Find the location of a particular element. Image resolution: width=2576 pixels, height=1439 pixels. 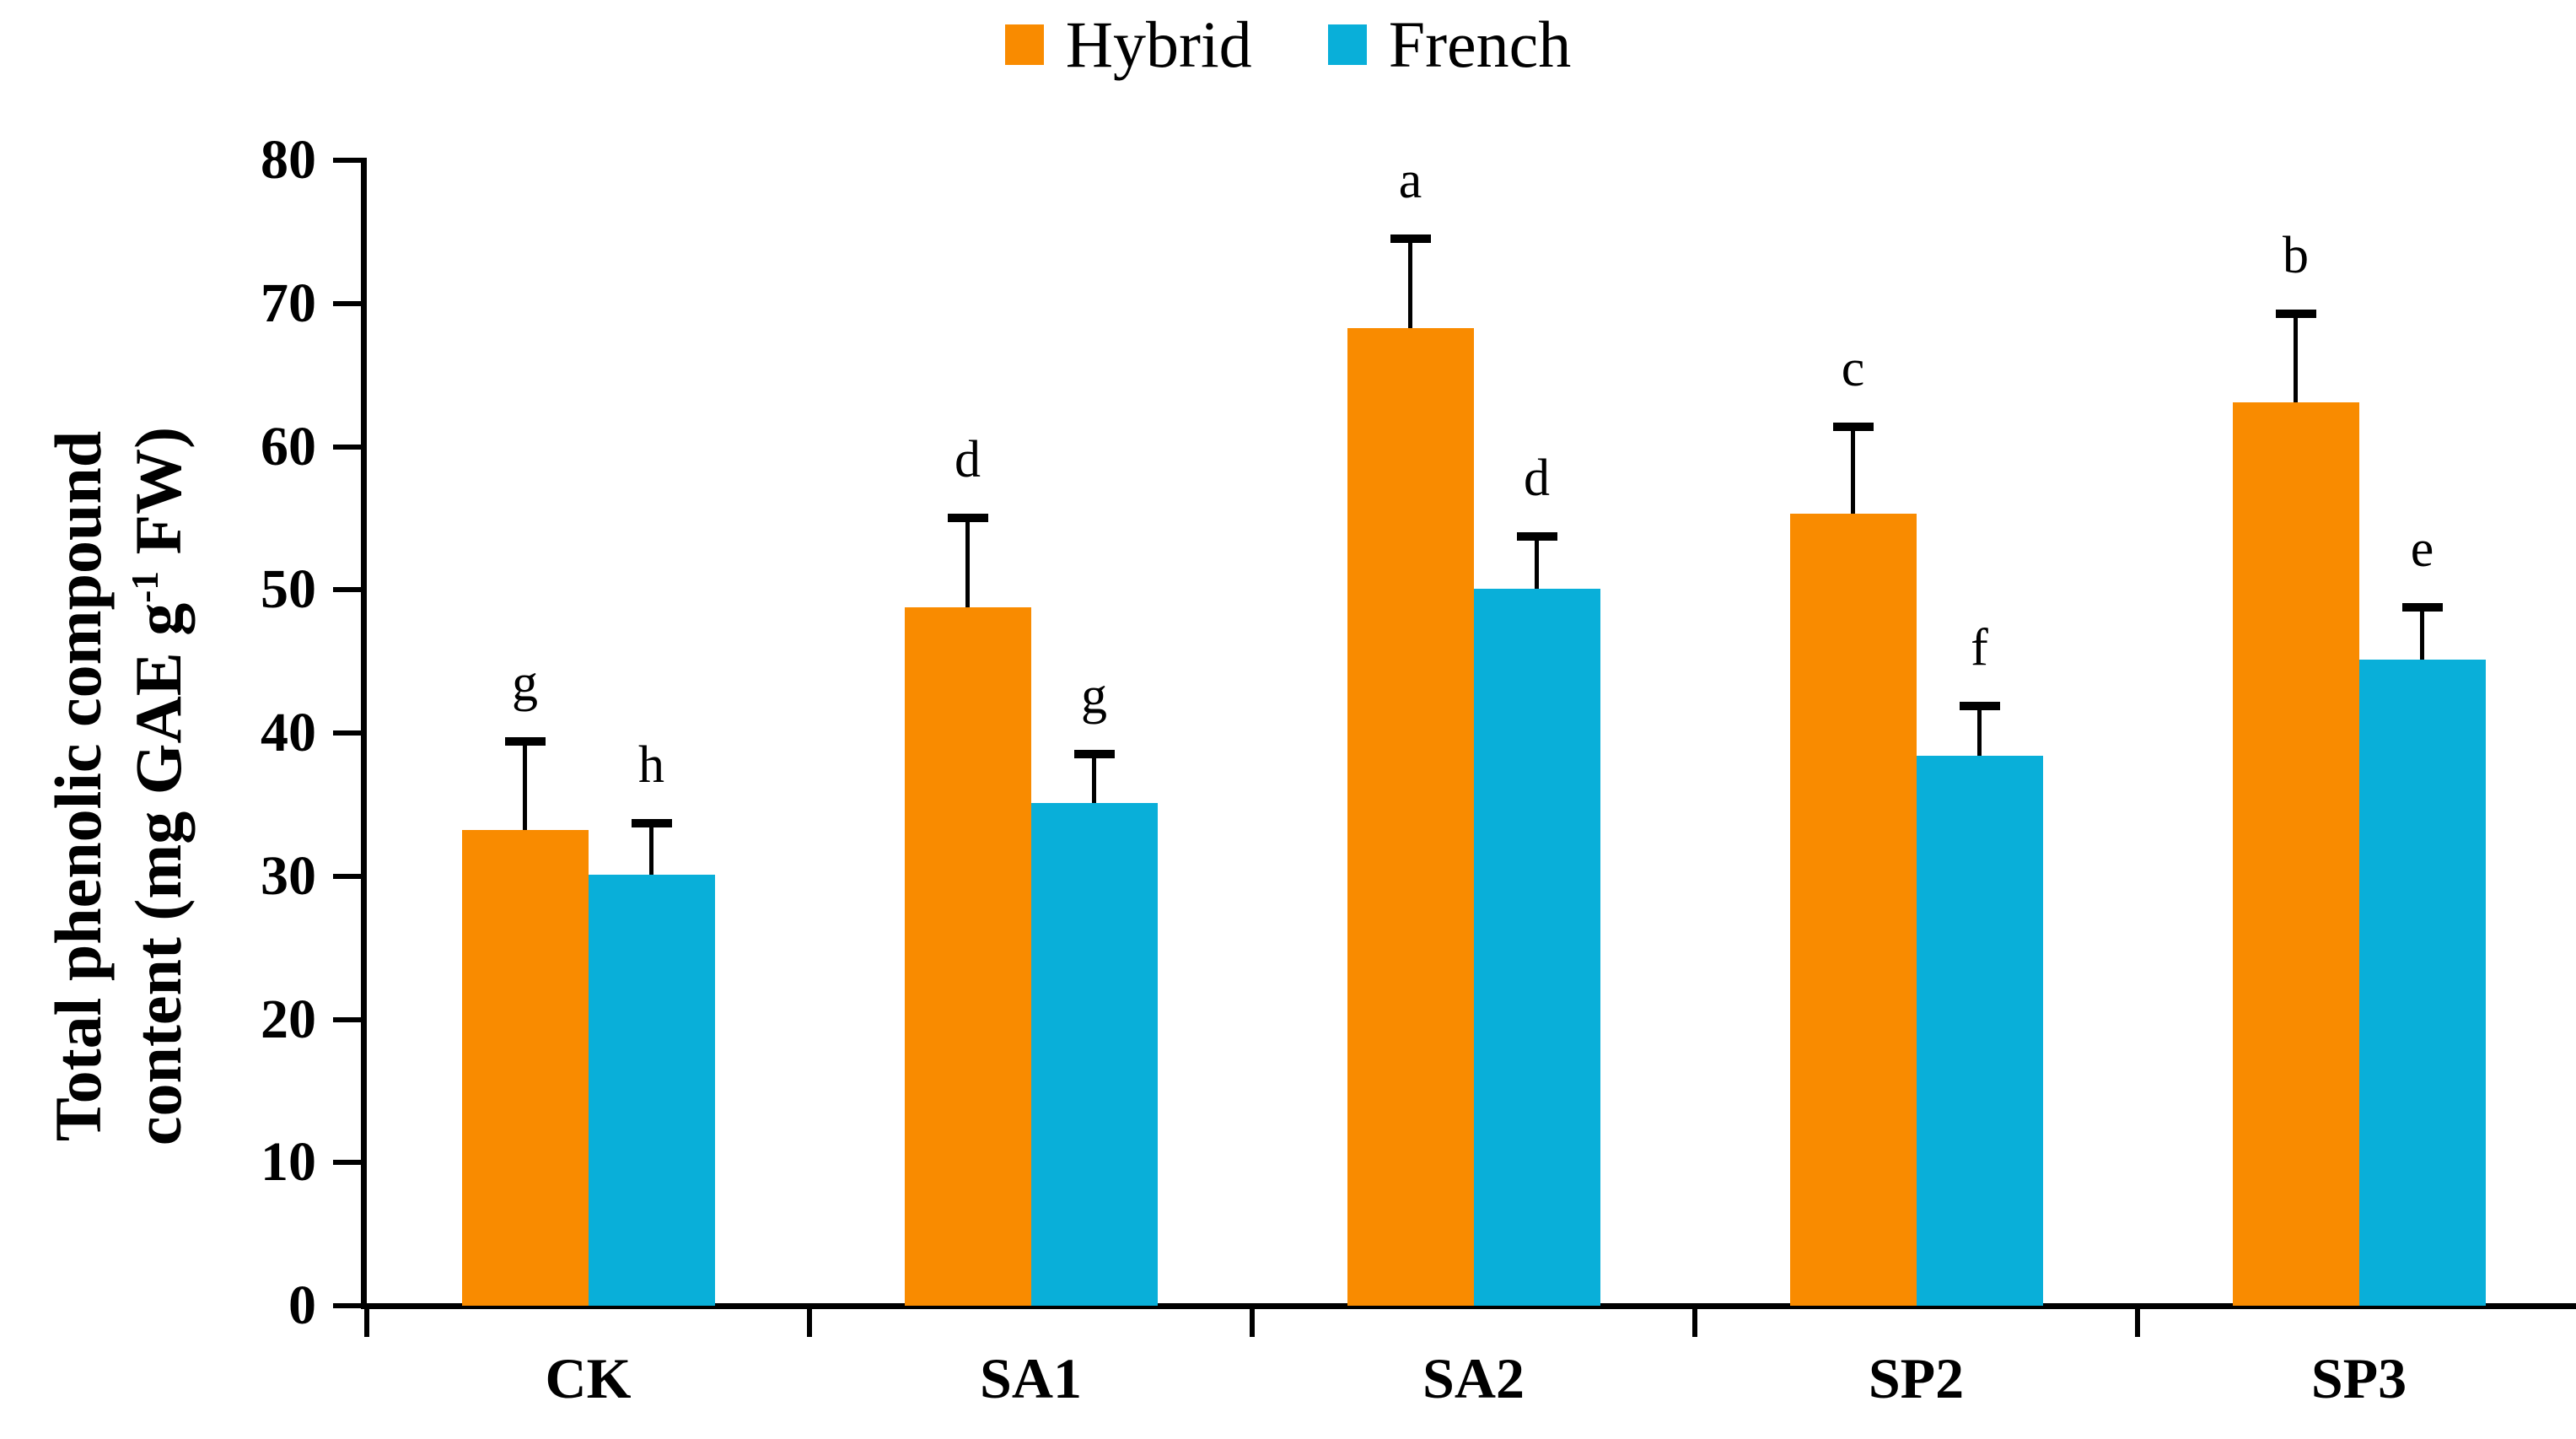

legend-label-french: French is located at coordinates (1480, 44).